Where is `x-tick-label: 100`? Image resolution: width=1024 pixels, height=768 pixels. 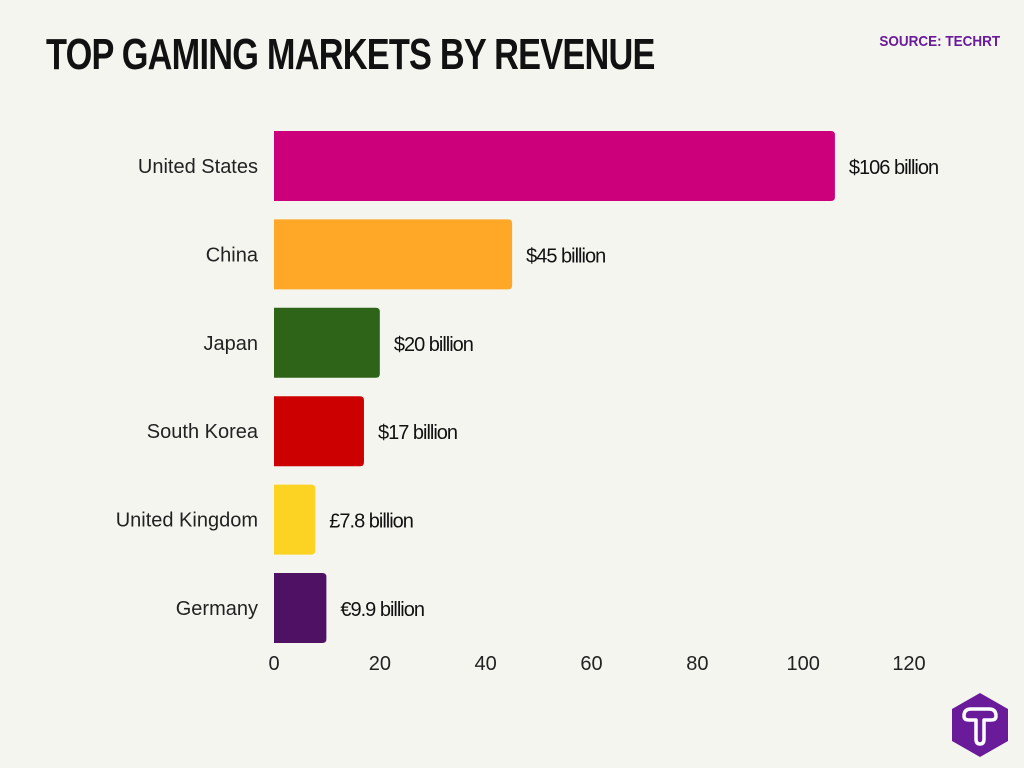 x-tick-label: 100 is located at coordinates (802, 664).